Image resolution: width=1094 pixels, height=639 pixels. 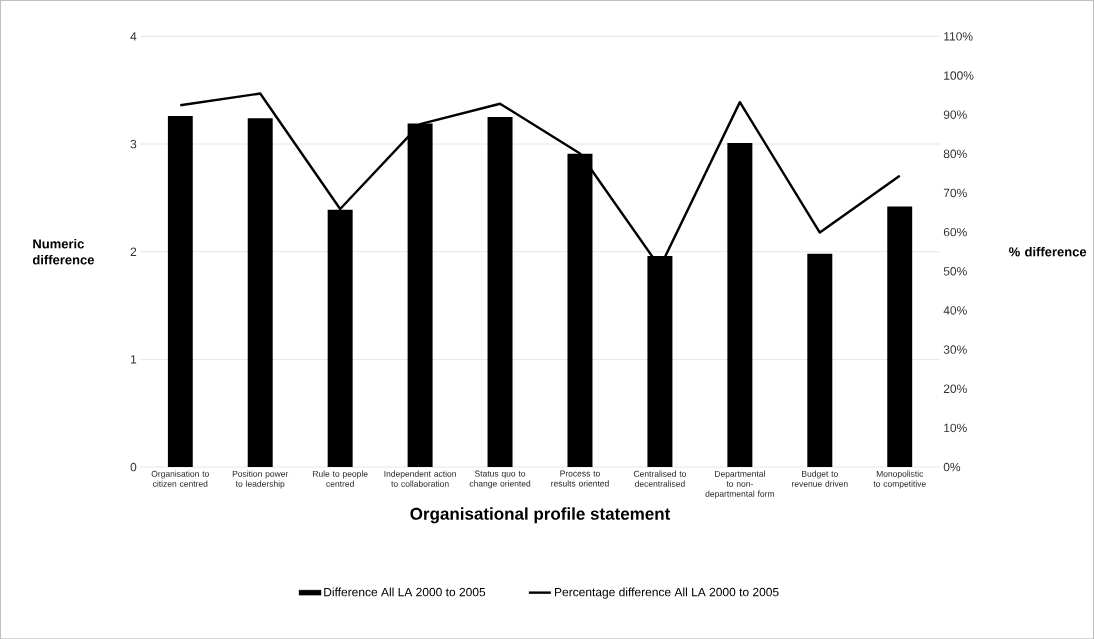 What do you see at coordinates (955, 349) in the screenshot?
I see `y2-tick-label: 30%` at bounding box center [955, 349].